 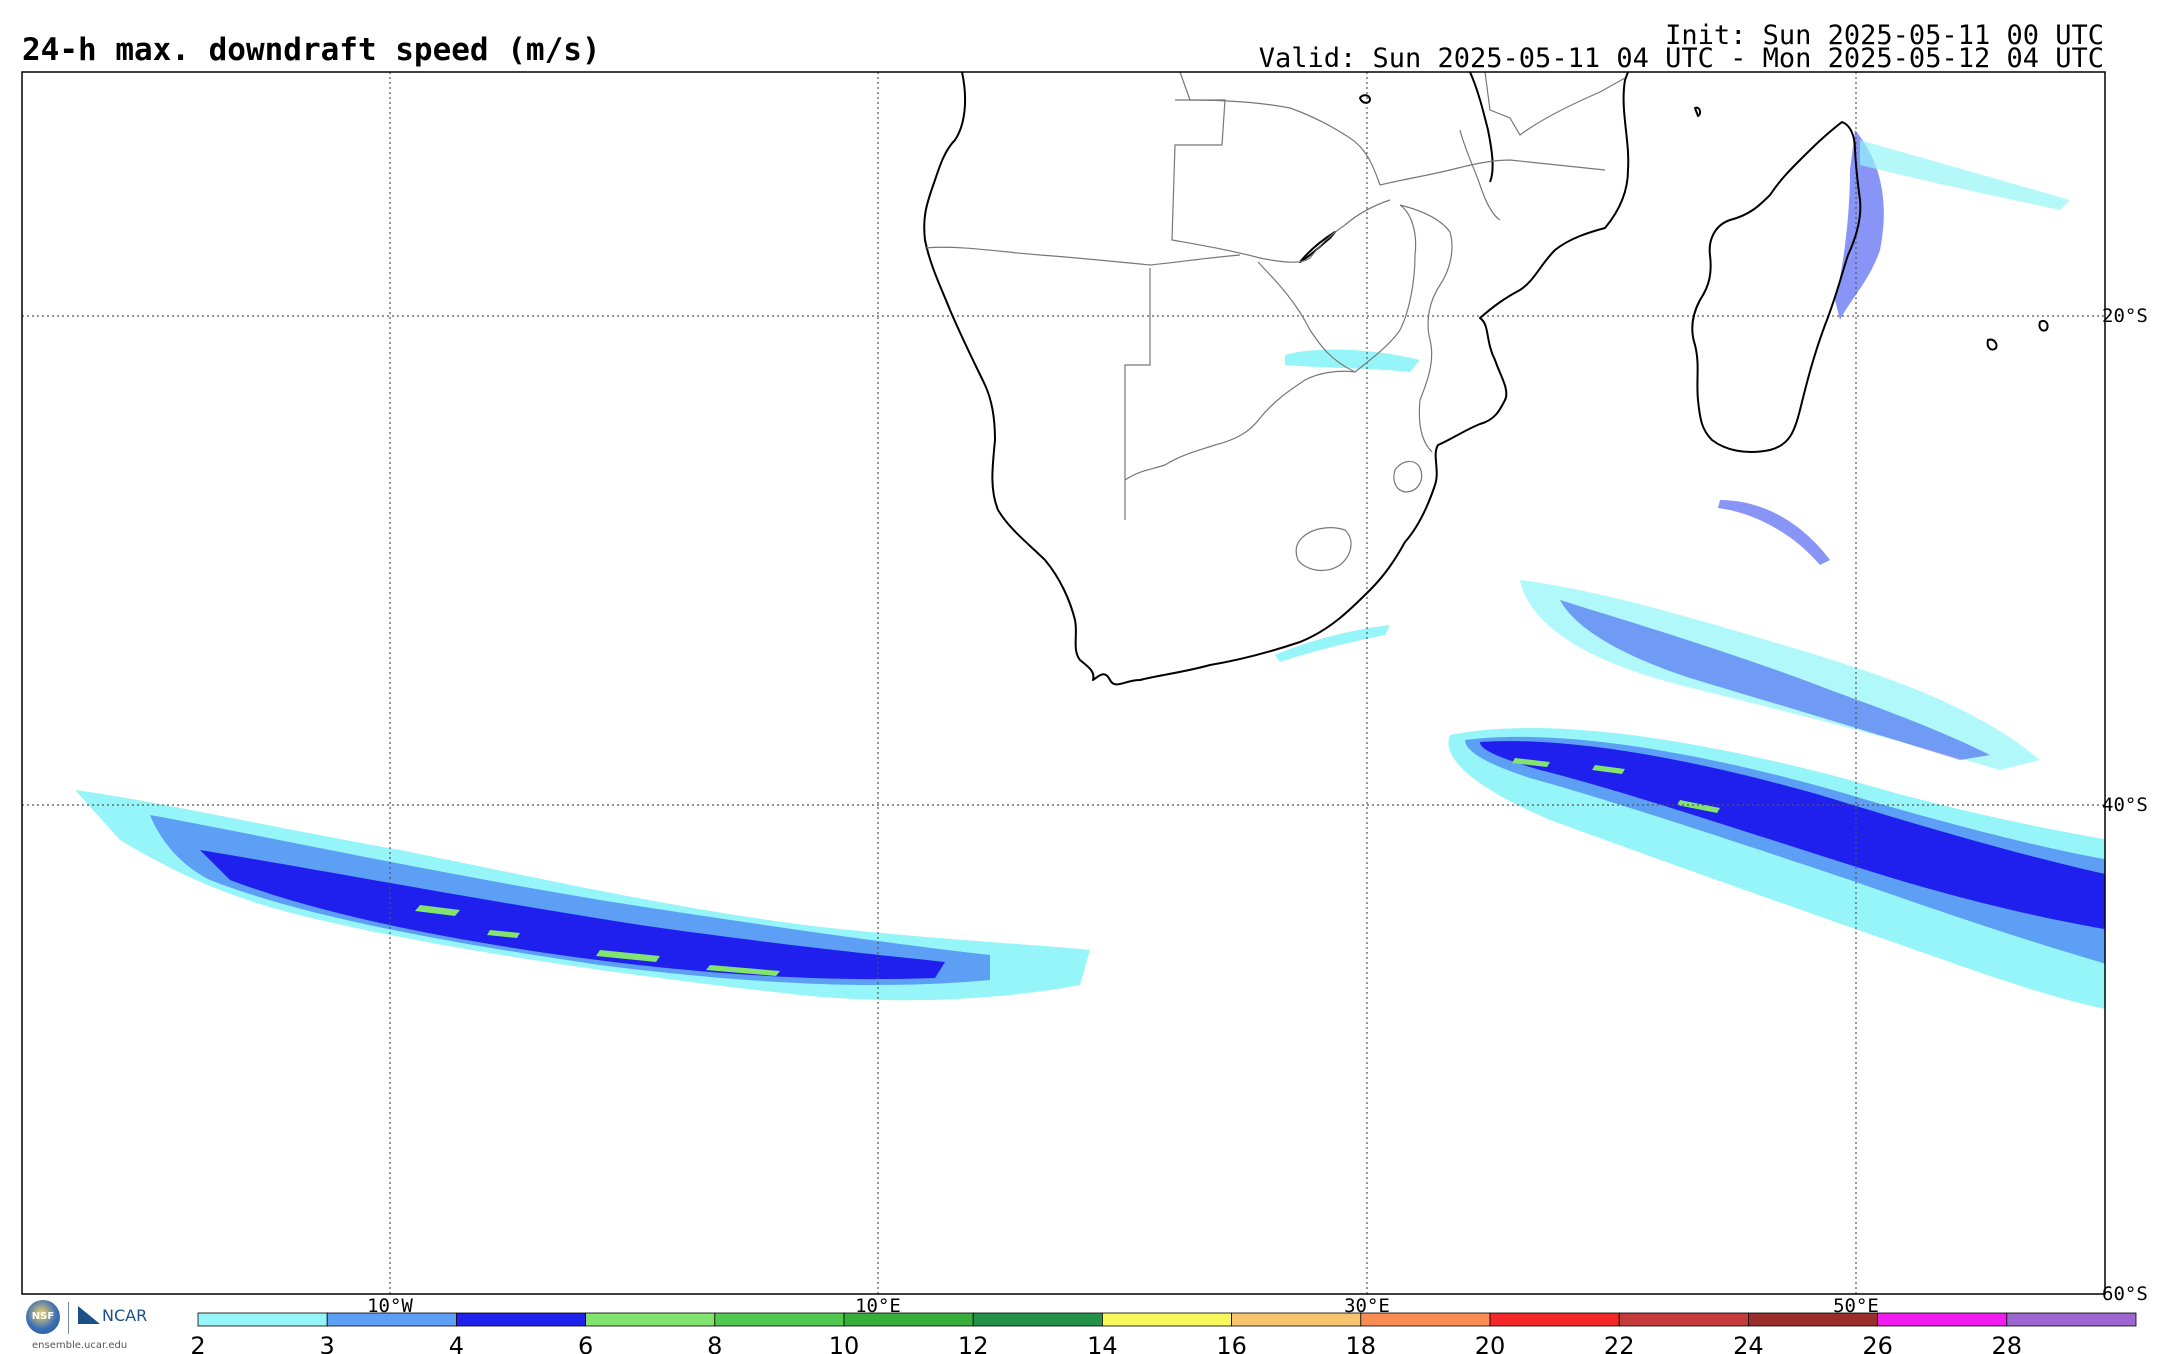 I want to click on border-botswana-sa, so click(x=1240, y=425).